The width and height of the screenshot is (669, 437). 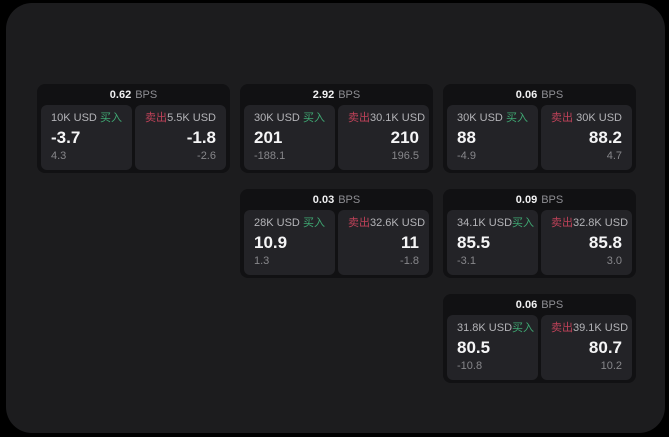 I want to click on sell-notional: 5.5K USD, so click(x=191, y=118).